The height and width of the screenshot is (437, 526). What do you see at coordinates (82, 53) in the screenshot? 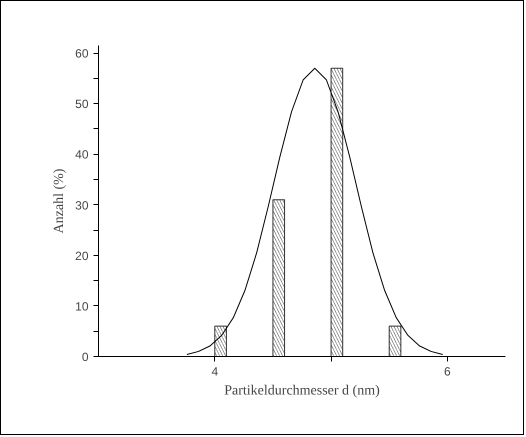
I see `y-tick-label: 60` at bounding box center [82, 53].